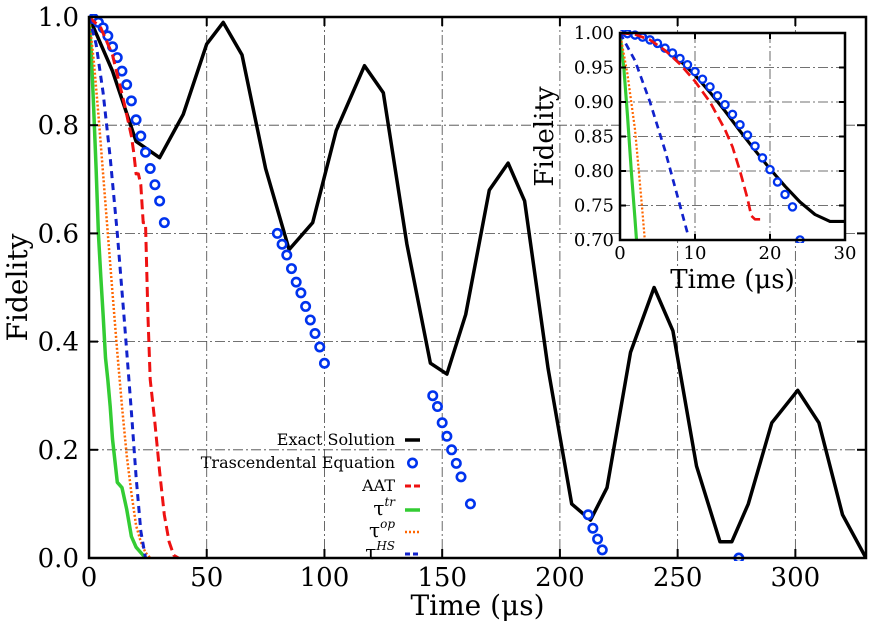 This screenshot has height=637, width=892. Describe the element at coordinates (594, 206) in the screenshot. I see `y-tick-label: 0.75` at that location.